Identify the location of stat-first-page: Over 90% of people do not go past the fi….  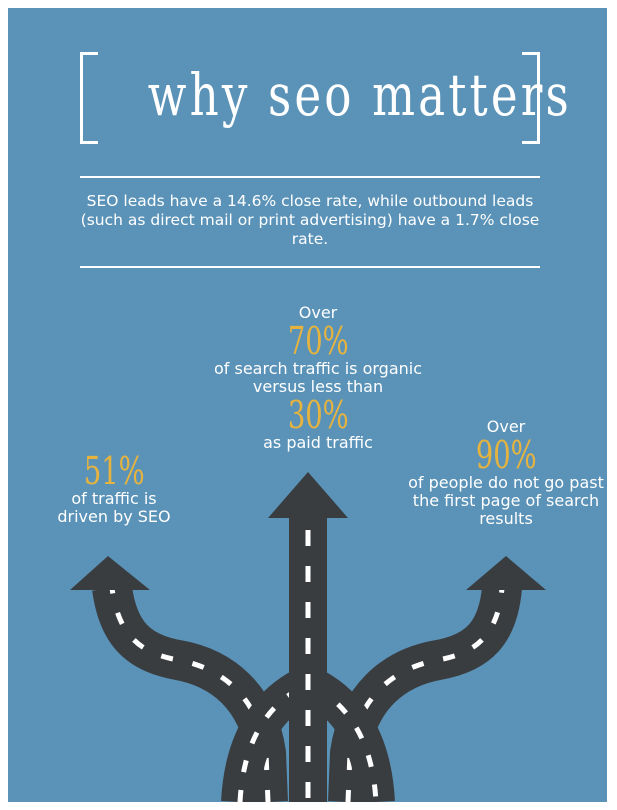
(506, 473).